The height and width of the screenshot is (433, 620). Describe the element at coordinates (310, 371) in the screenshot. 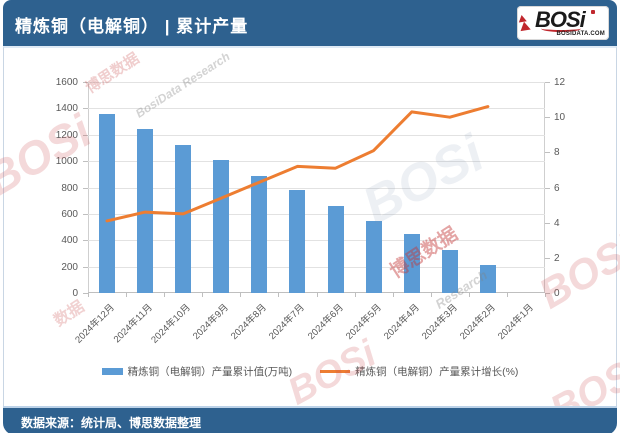

I see `chart-legend: 精炼铜（电解铜）产量累计值(万吨) 精炼铜（电解铜）产量累计增长(%)` at that location.